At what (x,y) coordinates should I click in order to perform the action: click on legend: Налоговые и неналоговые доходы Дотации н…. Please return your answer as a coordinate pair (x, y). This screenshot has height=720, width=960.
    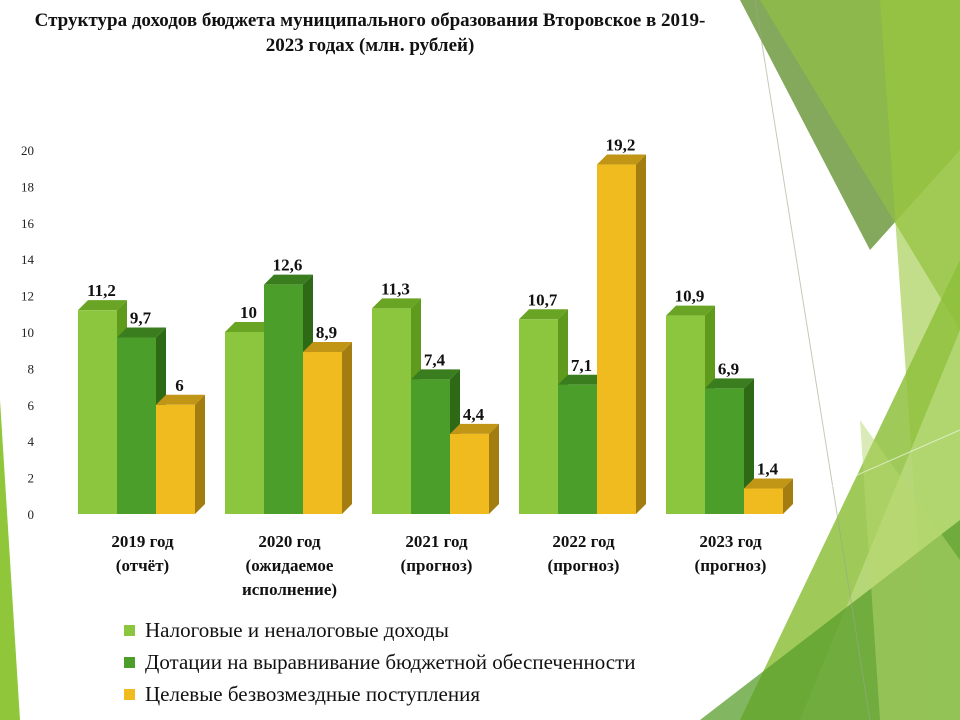
    Looking at the image, I should click on (380, 662).